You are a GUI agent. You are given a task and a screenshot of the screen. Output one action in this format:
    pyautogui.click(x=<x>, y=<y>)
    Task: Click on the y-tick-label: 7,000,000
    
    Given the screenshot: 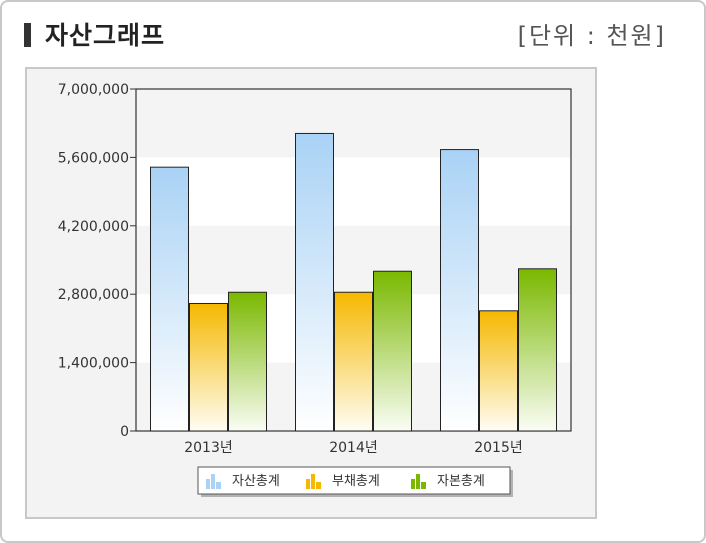 What is the action you would take?
    pyautogui.click(x=93, y=90)
    